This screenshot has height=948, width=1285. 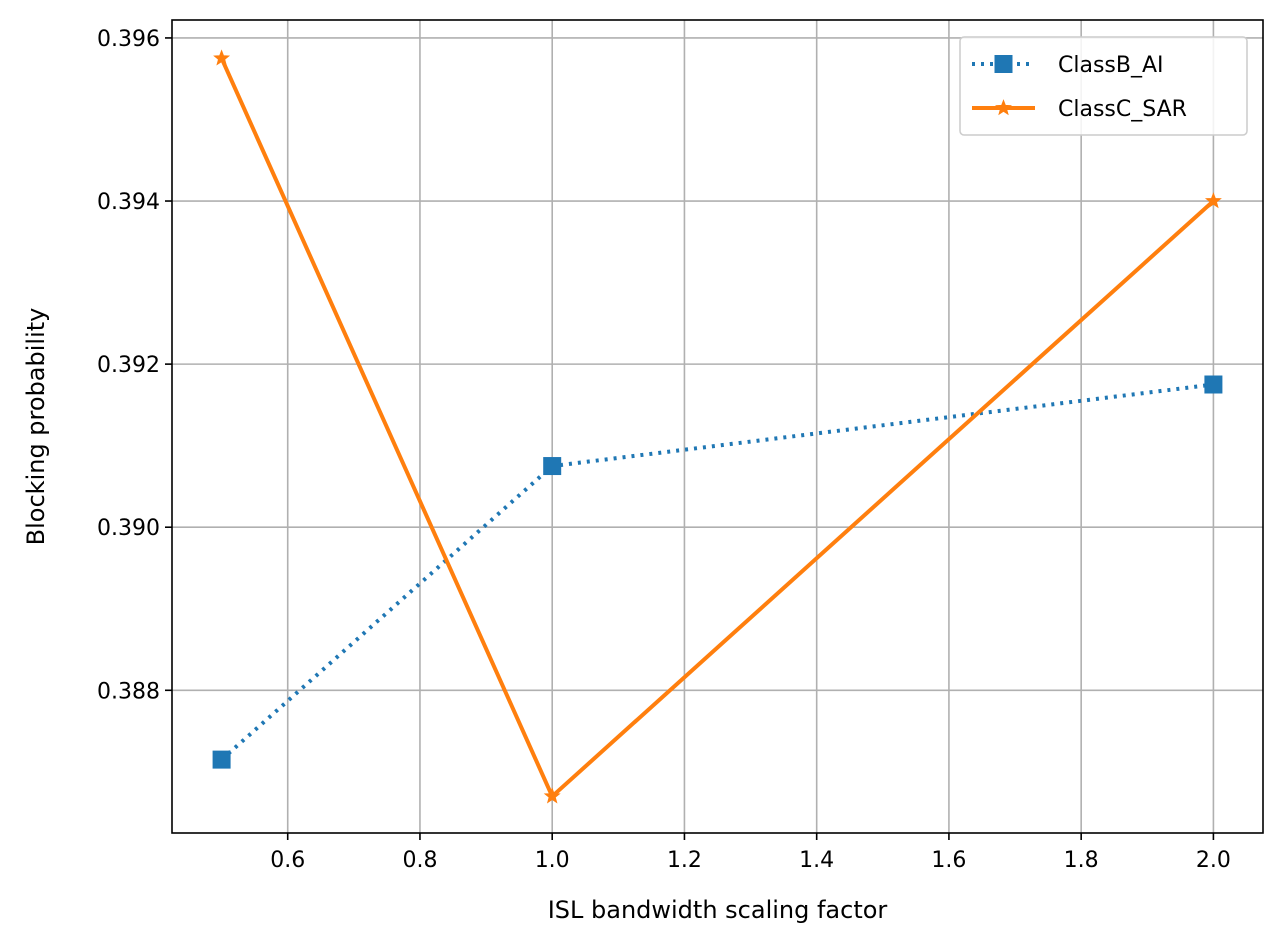 What do you see at coordinates (684, 860) in the screenshot?
I see `x-tick-label: 1.2` at bounding box center [684, 860].